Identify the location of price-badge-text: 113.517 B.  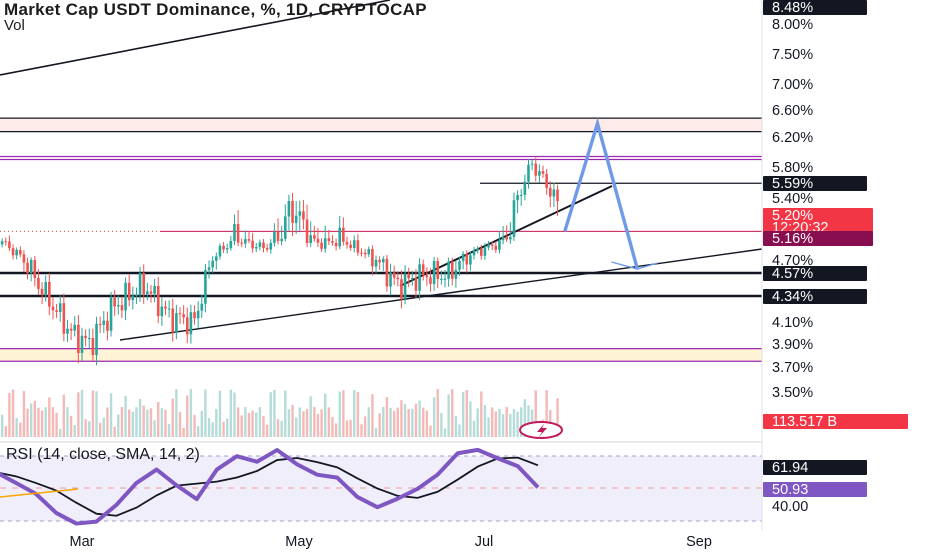
(804, 422).